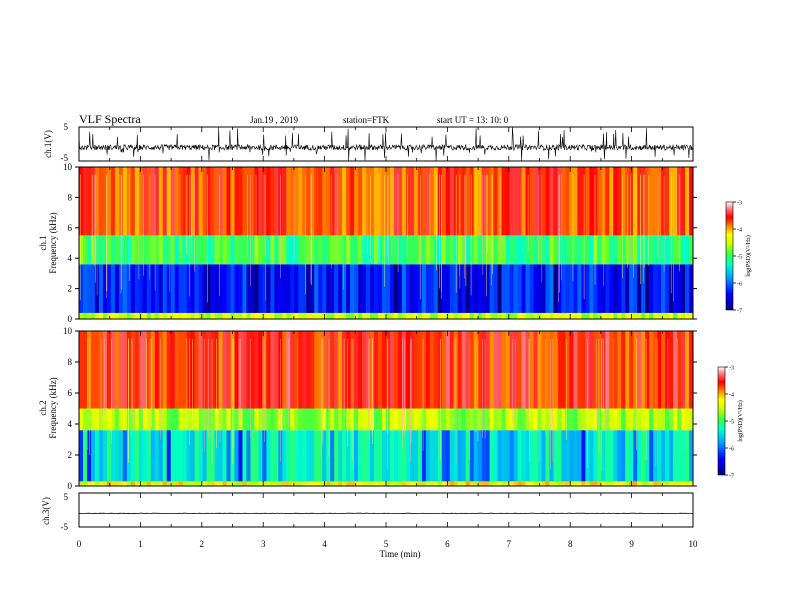 The image size is (792, 612). I want to click on x-tick-label: 4, so click(324, 544).